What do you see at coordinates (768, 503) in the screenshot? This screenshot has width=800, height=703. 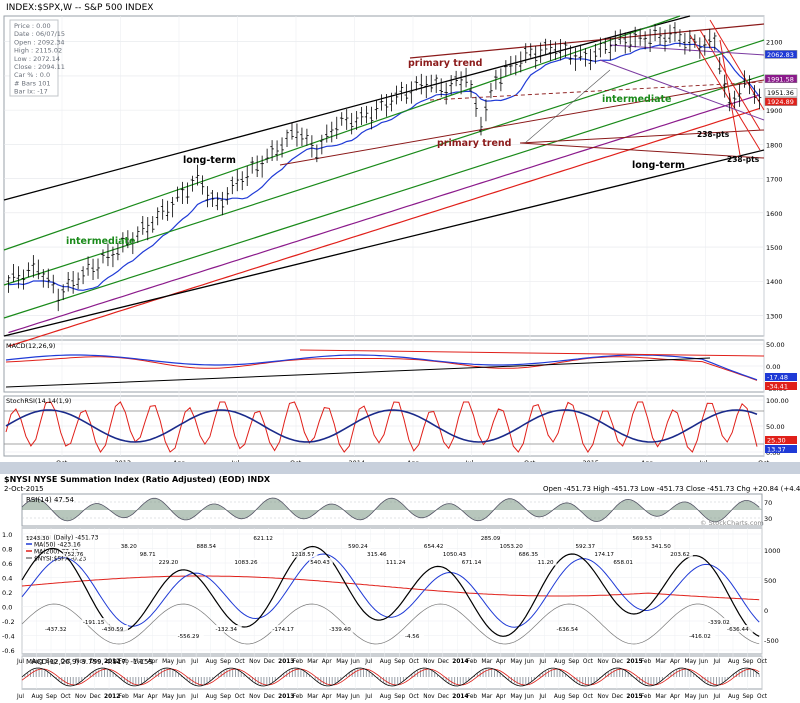 I see `rsi-tick: 70` at bounding box center [768, 503].